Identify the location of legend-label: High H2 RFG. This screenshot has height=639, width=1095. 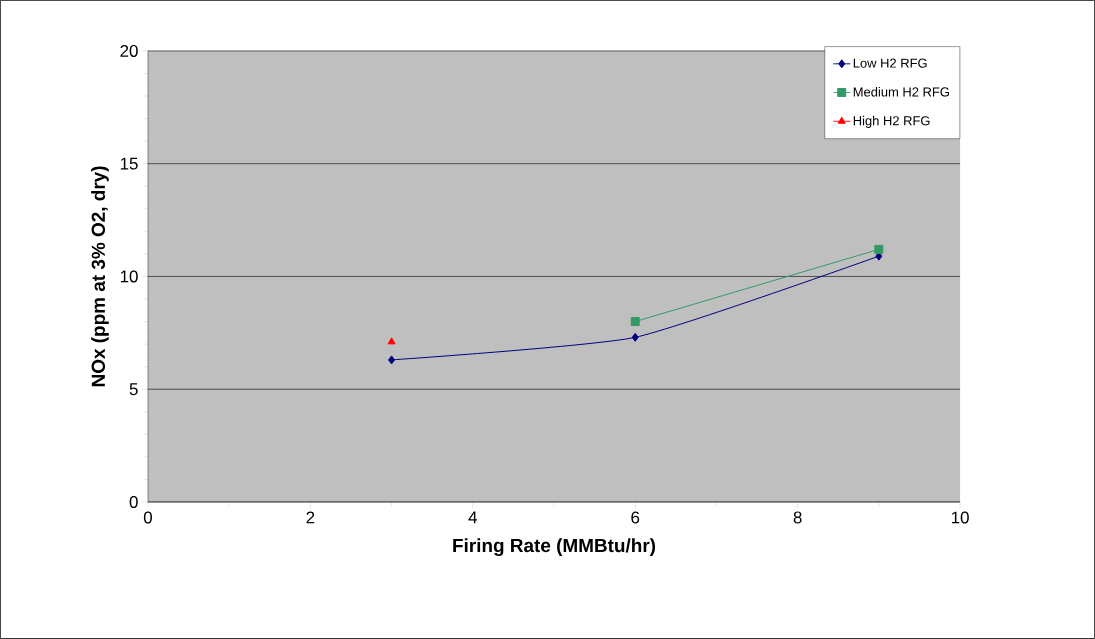
(891, 121).